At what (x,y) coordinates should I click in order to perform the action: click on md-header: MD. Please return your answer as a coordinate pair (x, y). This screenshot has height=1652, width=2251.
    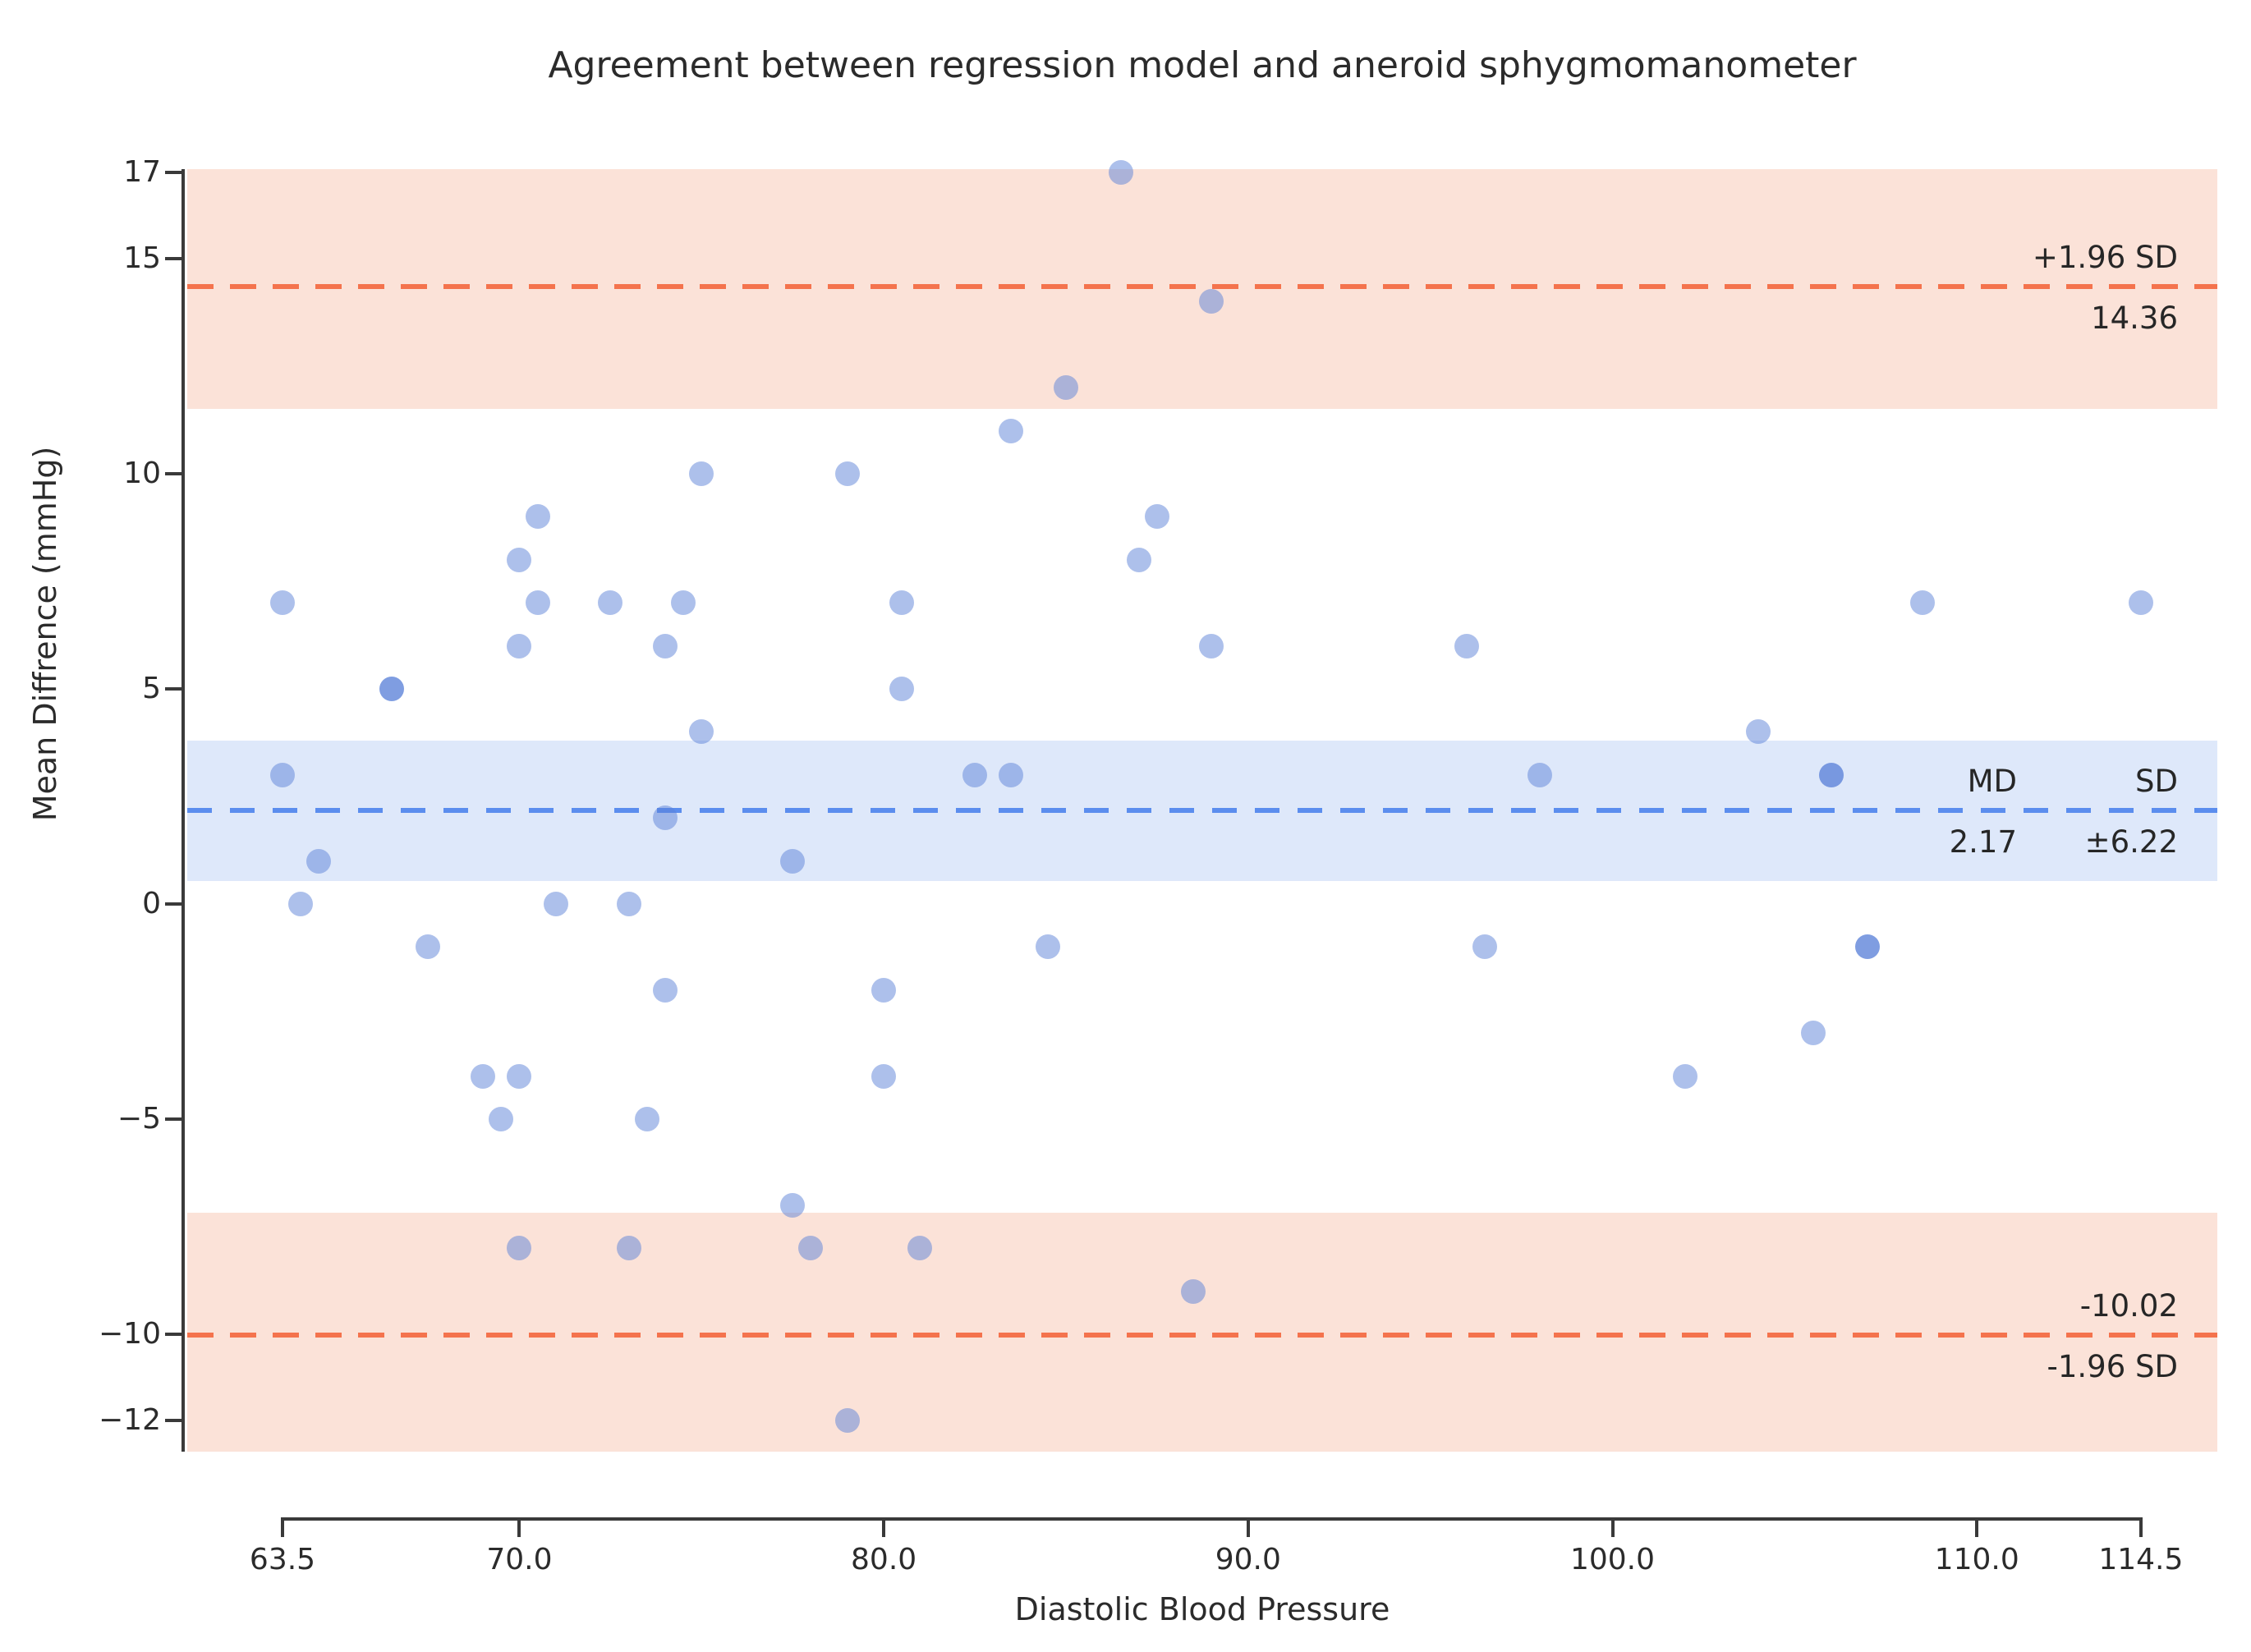
    Looking at the image, I should click on (1992, 782).